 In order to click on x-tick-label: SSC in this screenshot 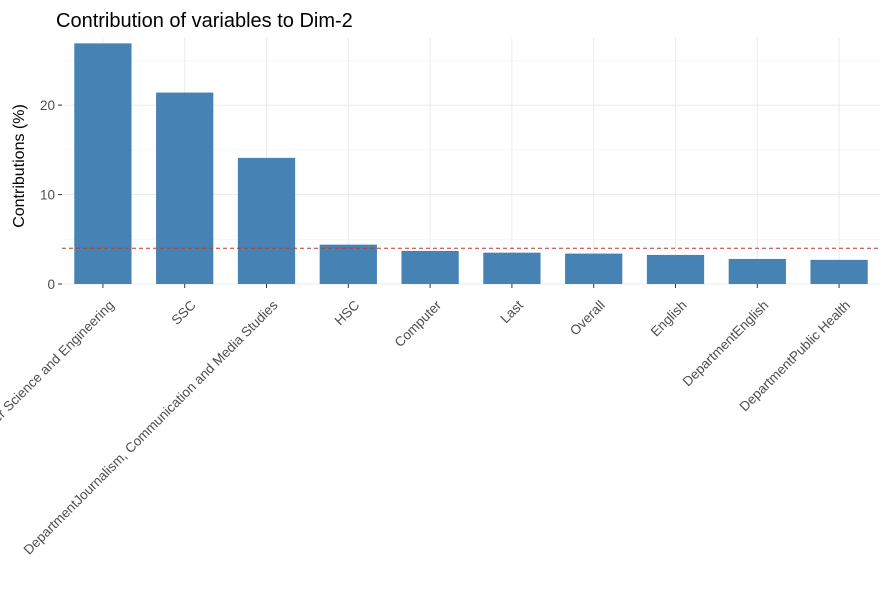, I will do `click(184, 312)`.